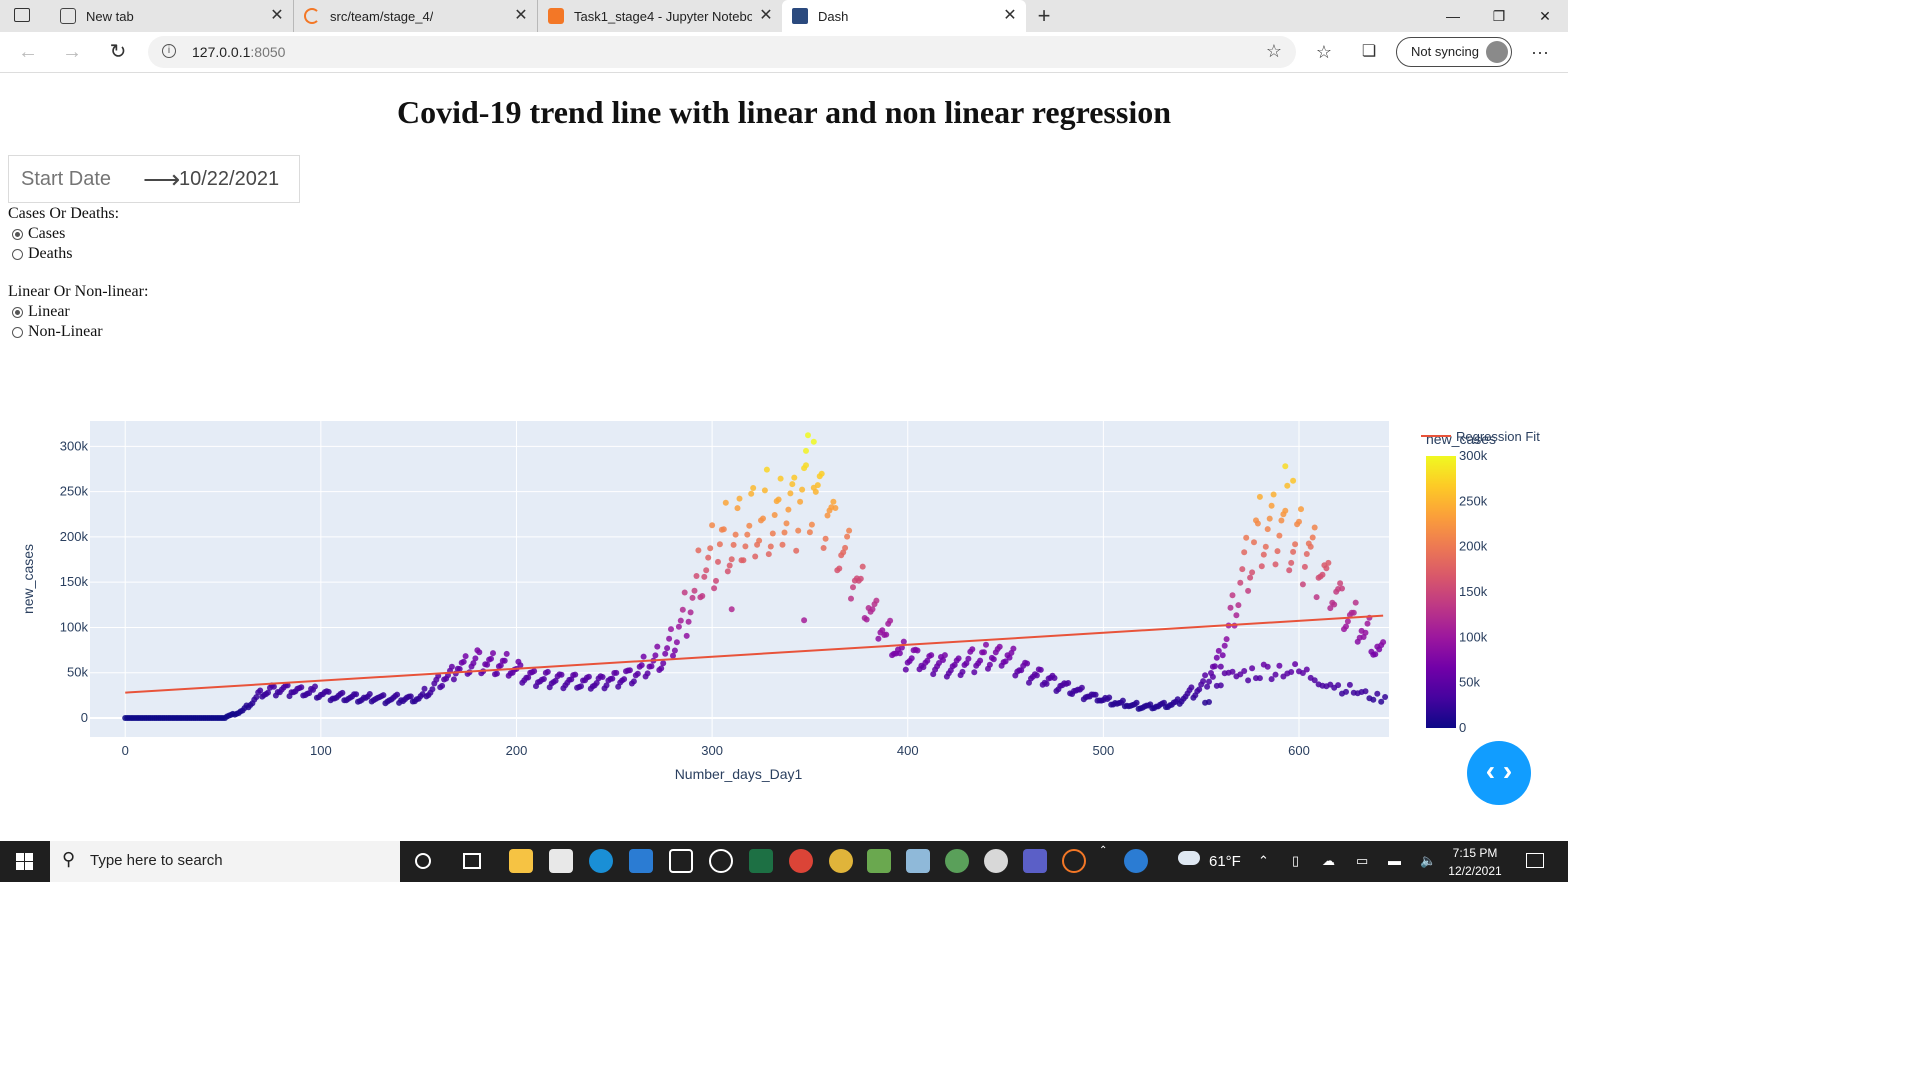 The width and height of the screenshot is (1920, 1080). Describe the element at coordinates (57, 332) in the screenshot. I see `radio-nonlinear: Non-Linear` at that location.